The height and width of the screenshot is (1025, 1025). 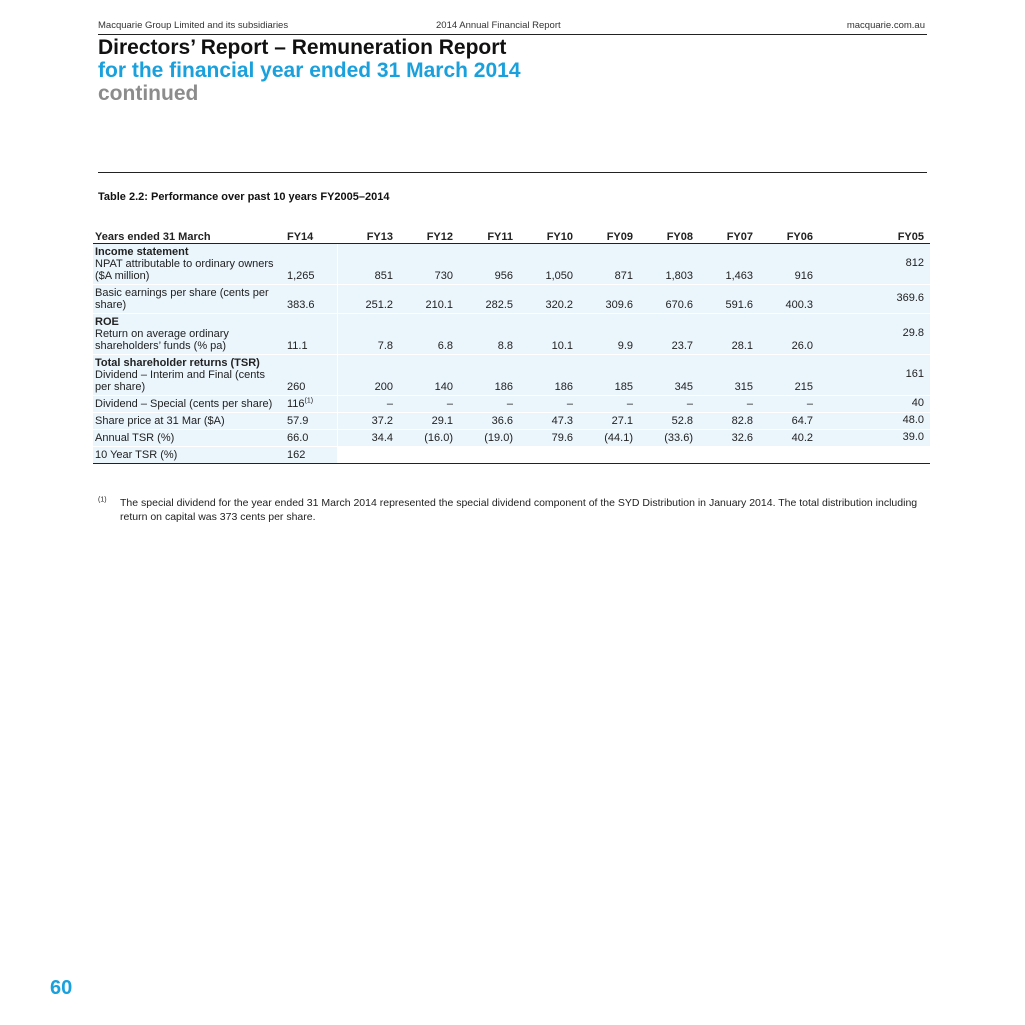 What do you see at coordinates (549, 334) in the screenshot?
I see `value-cell: 10.1` at bounding box center [549, 334].